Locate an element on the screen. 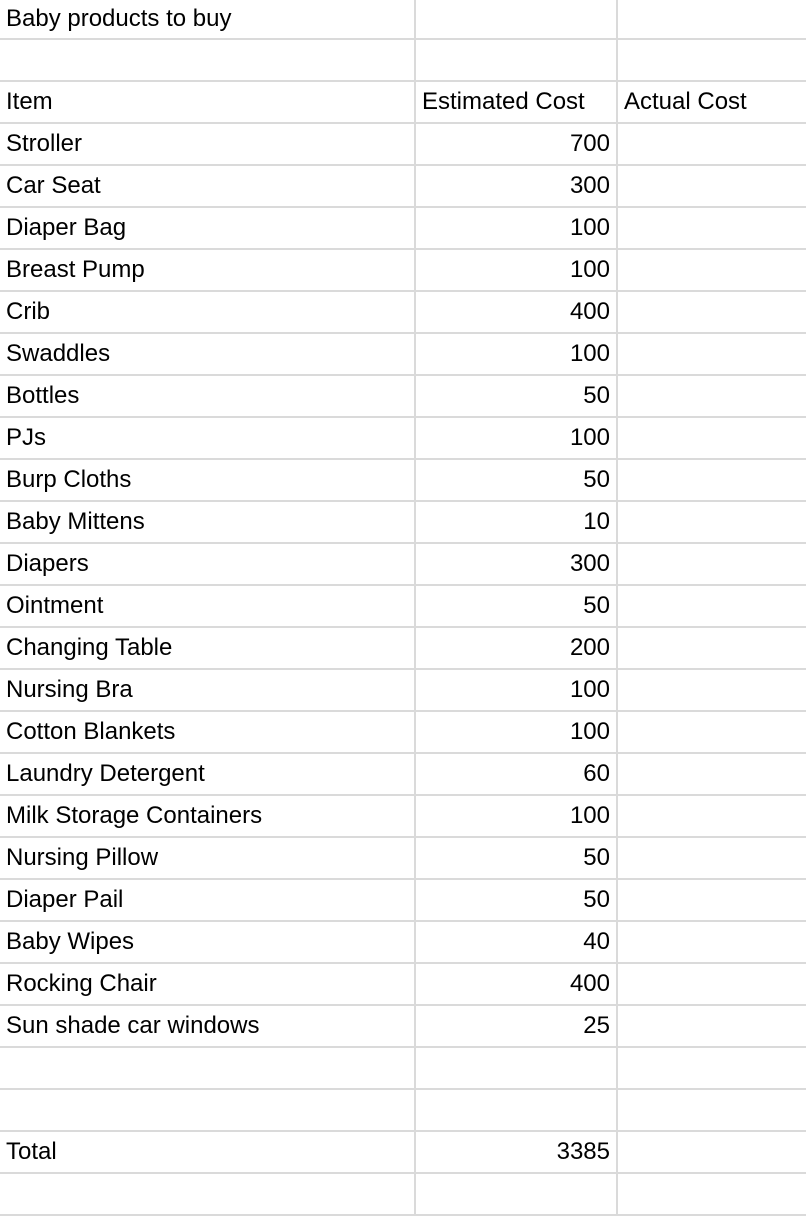 This screenshot has width=806, height=1216. header-estimated-cost: Estimated Cost is located at coordinates (517, 103).